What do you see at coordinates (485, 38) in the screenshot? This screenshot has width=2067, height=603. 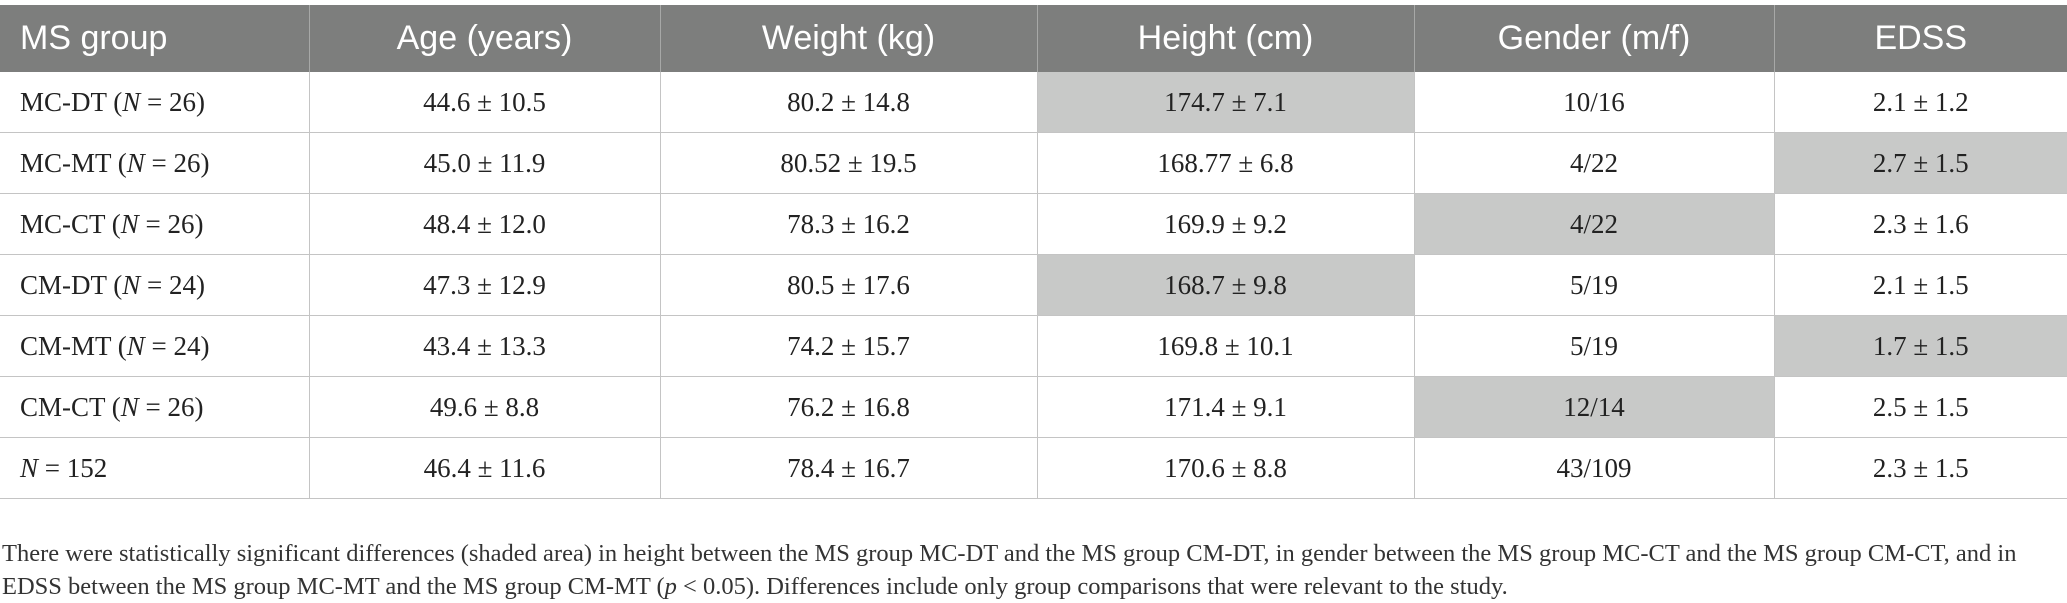 I see `header-age: Age (years)` at bounding box center [485, 38].